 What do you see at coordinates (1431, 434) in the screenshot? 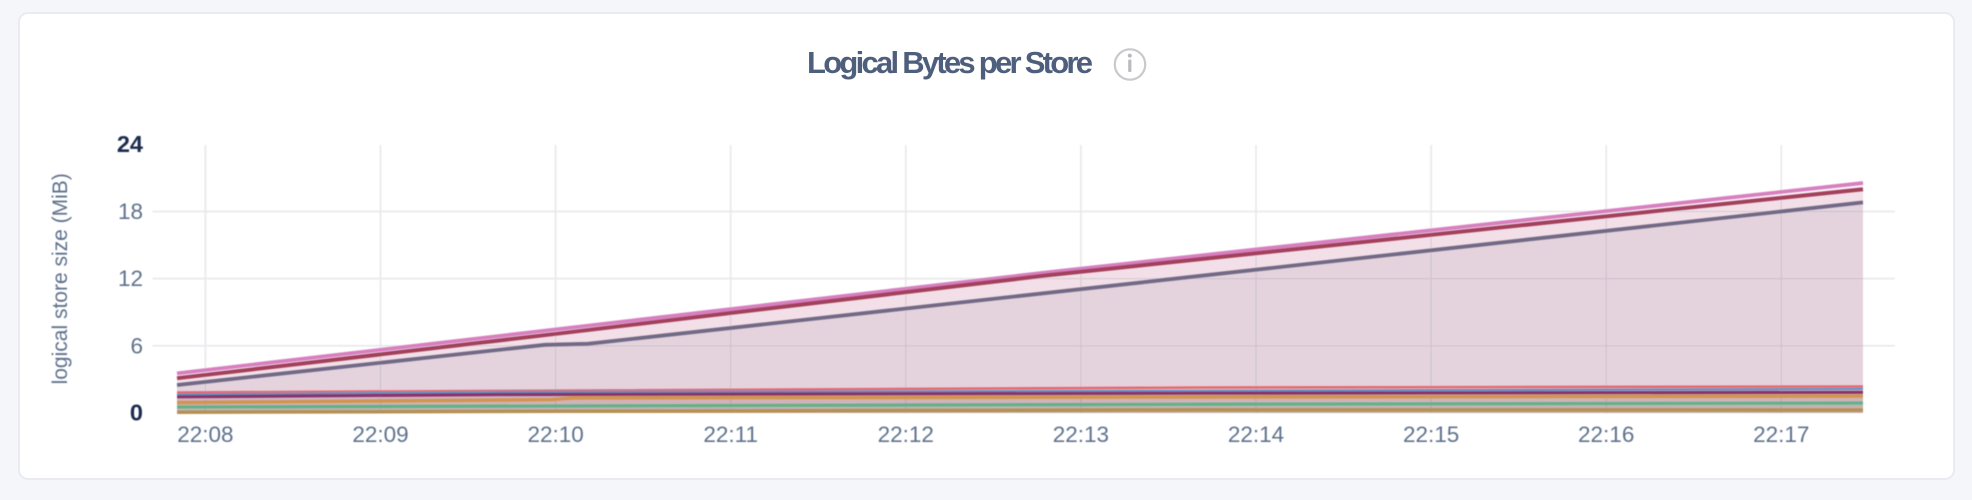
I see `svg-text: 22:15` at bounding box center [1431, 434].